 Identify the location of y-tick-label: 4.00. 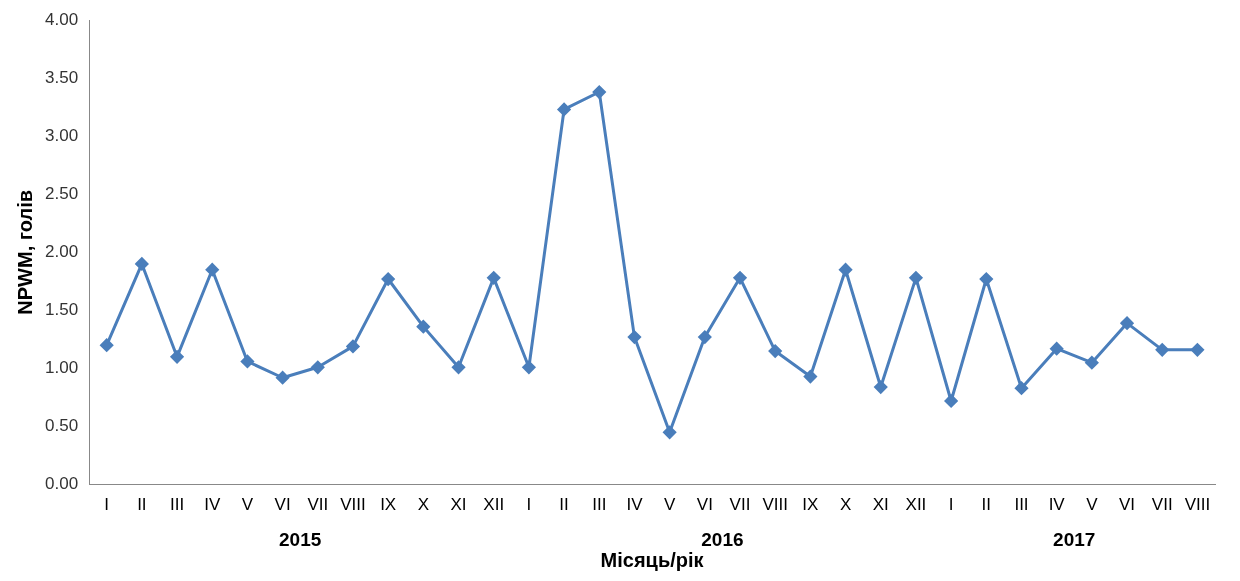
(61, 19).